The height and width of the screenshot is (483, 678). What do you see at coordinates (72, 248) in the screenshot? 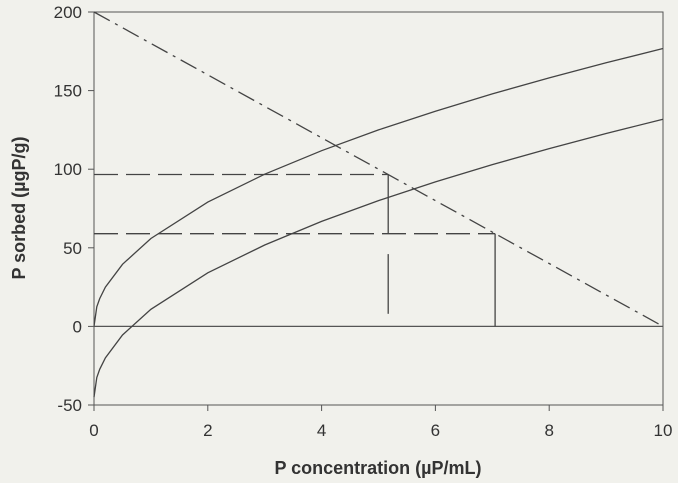
I see `y-tick-label: 50` at bounding box center [72, 248].